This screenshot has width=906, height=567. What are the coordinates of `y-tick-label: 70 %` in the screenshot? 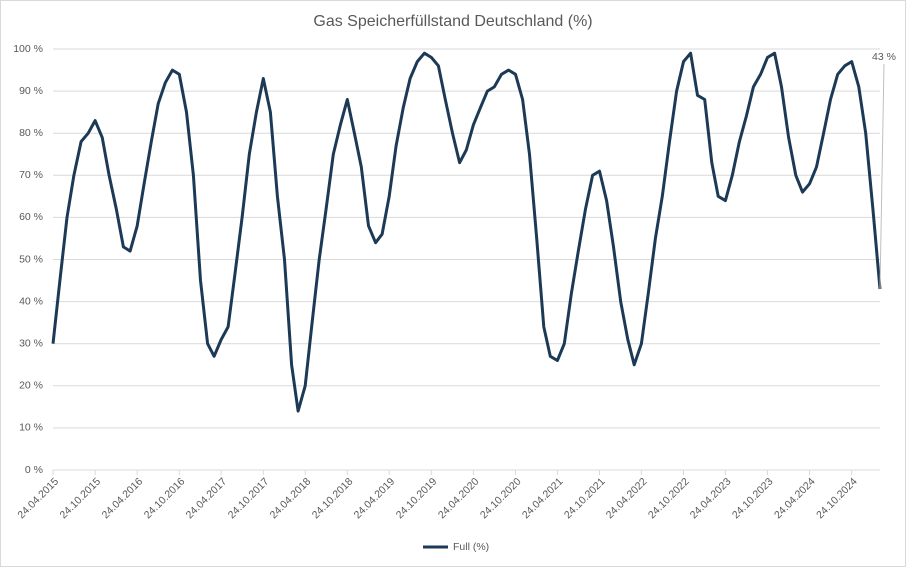 It's located at (31, 175).